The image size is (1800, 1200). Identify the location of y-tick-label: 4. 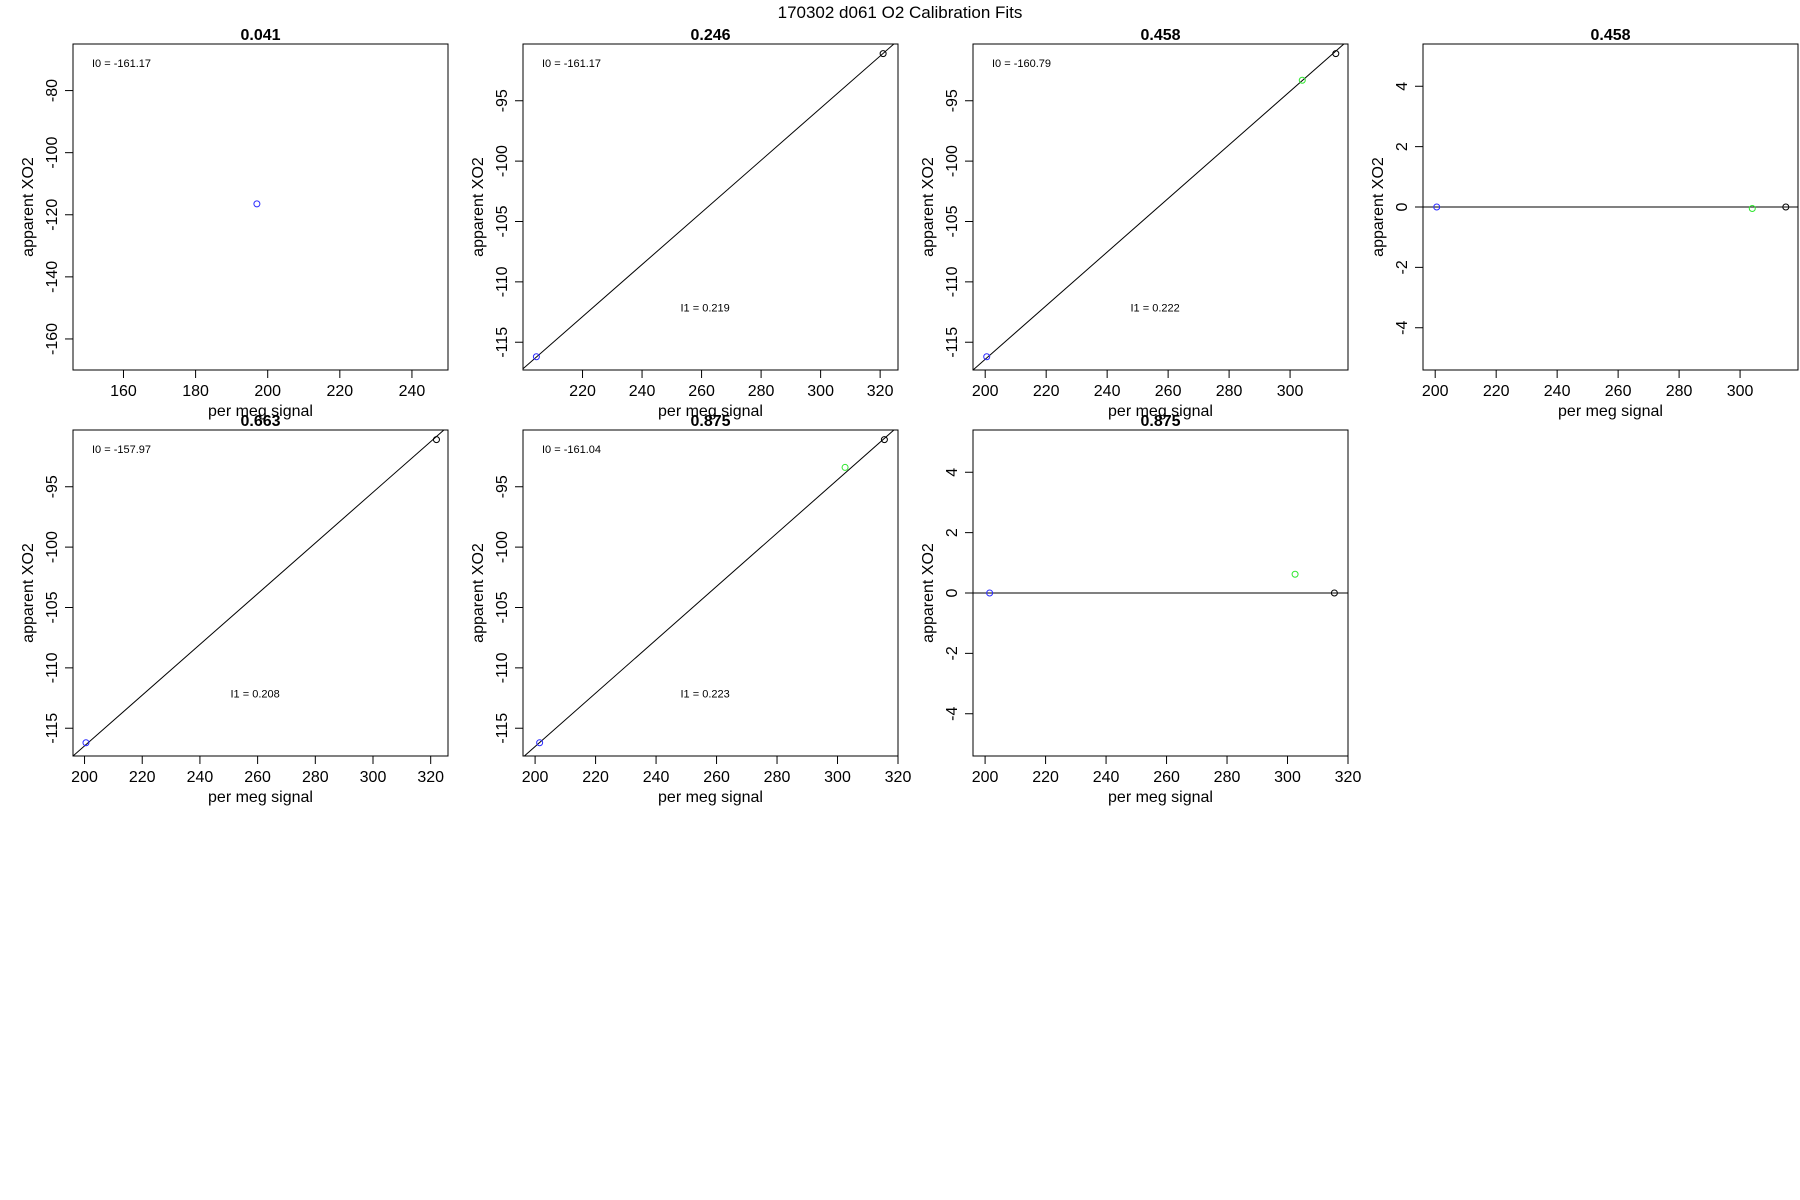
(952, 472).